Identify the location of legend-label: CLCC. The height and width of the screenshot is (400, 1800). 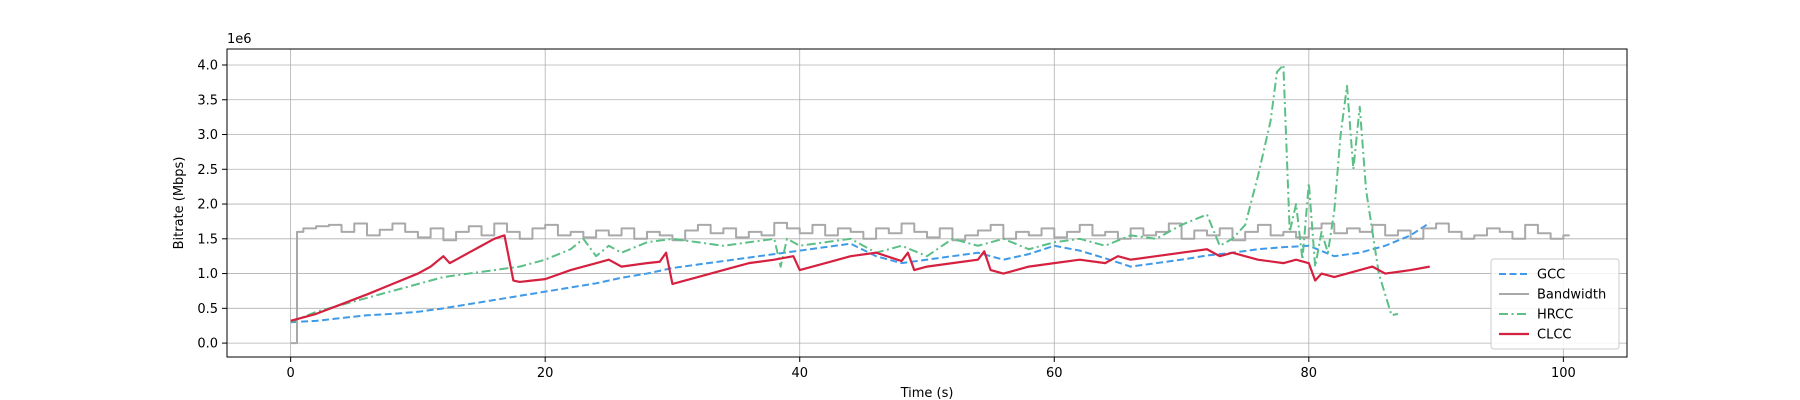
(1554, 335).